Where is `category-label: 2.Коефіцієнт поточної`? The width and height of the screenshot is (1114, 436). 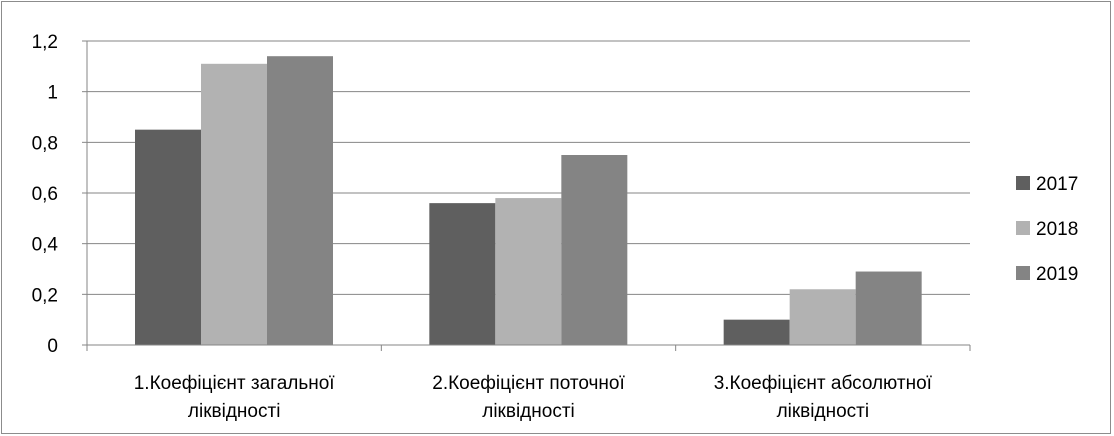
category-label: 2.Коефіцієнт поточної is located at coordinates (528, 383).